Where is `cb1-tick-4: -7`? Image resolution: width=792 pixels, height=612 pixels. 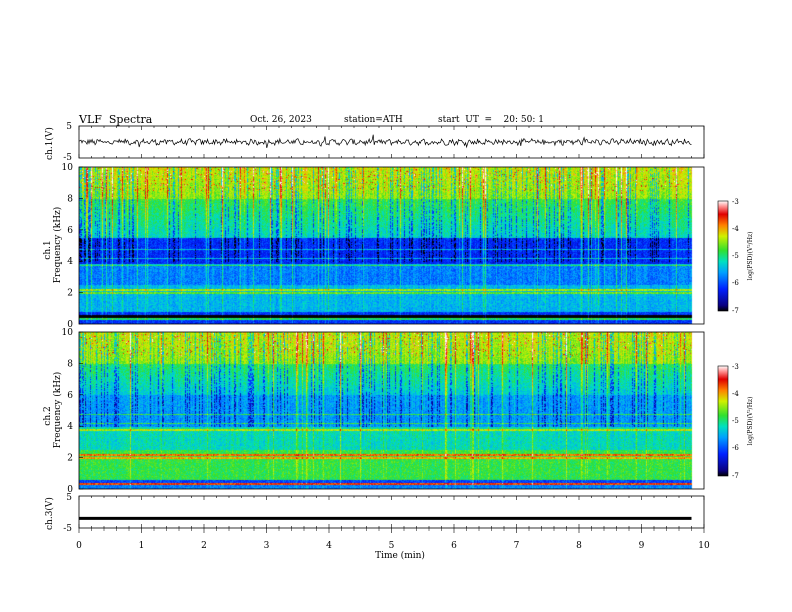
cb1-tick-4: -7 is located at coordinates (735, 311).